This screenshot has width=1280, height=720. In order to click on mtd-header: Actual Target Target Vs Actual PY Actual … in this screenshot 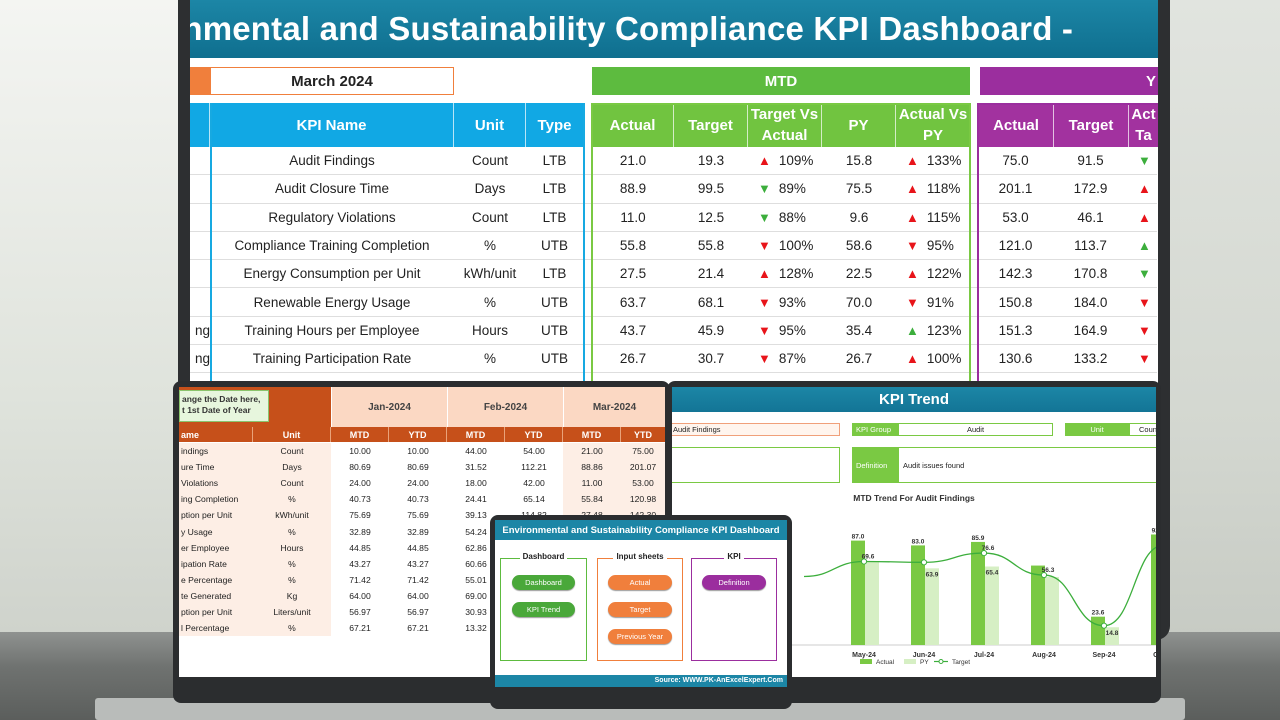, I will do `click(781, 125)`.